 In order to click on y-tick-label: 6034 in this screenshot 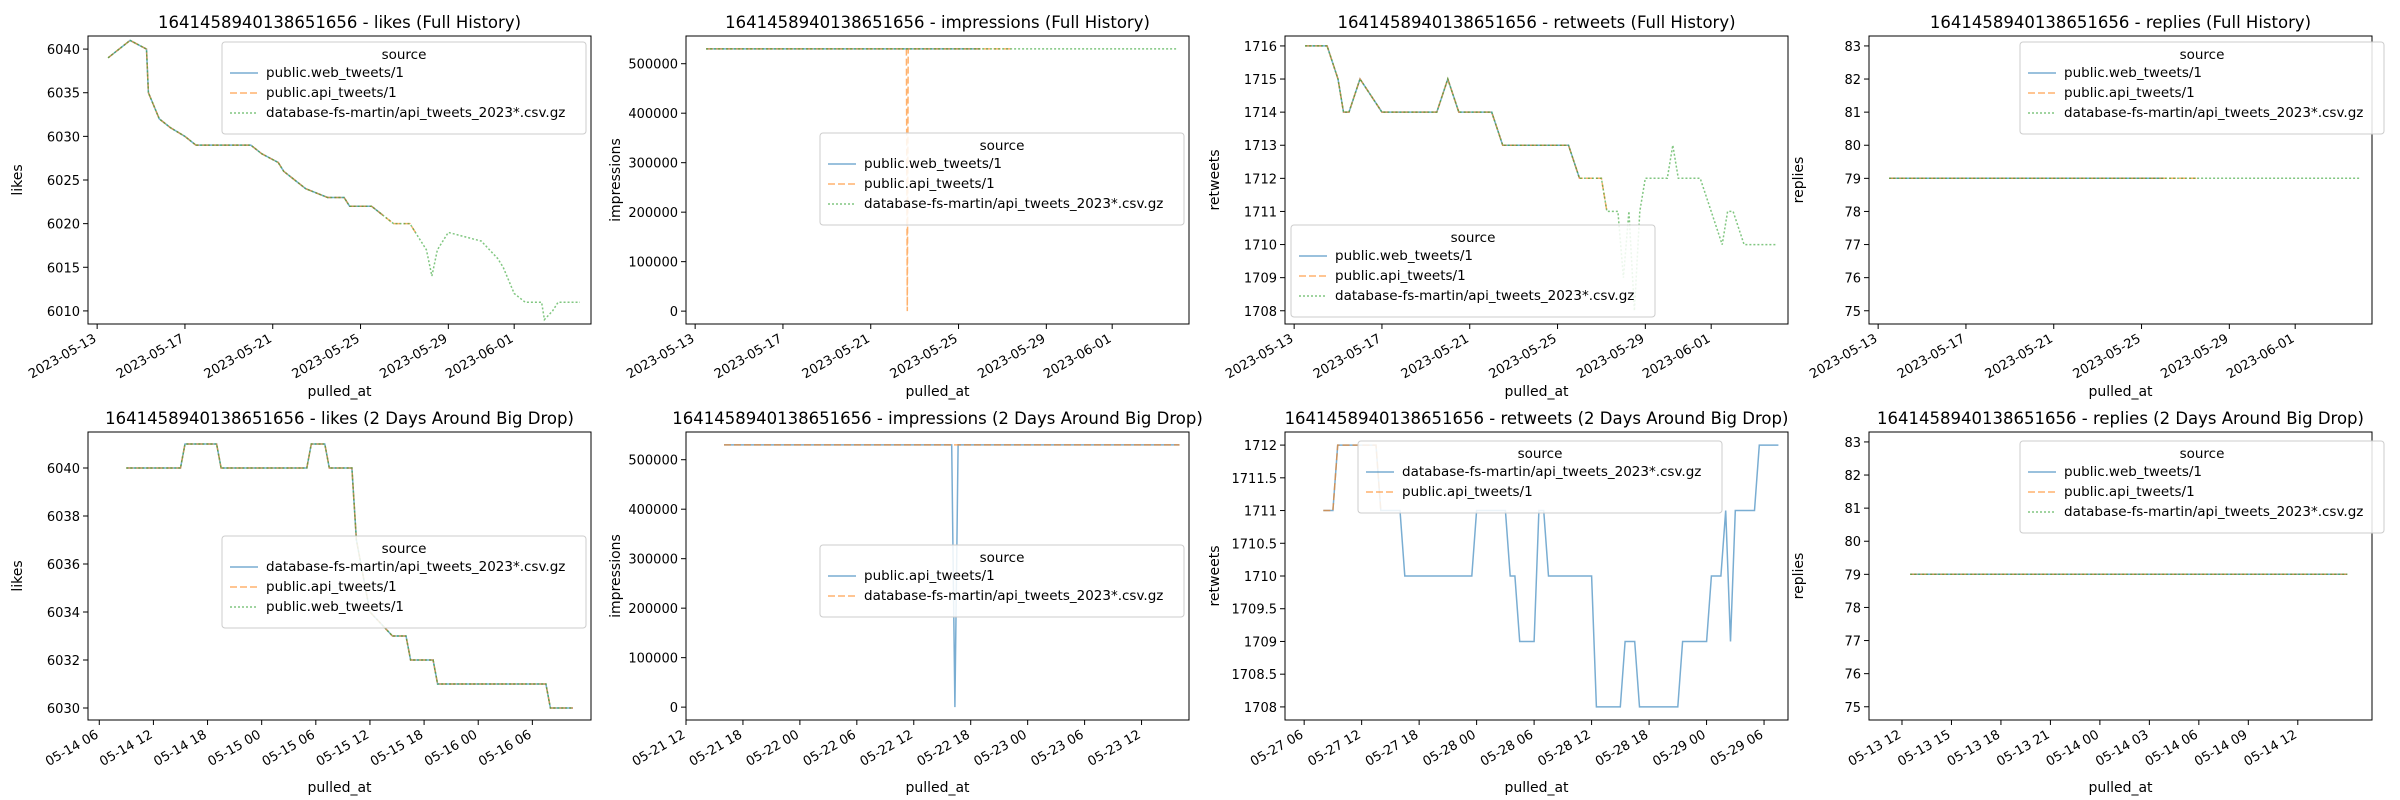, I will do `click(63, 613)`.